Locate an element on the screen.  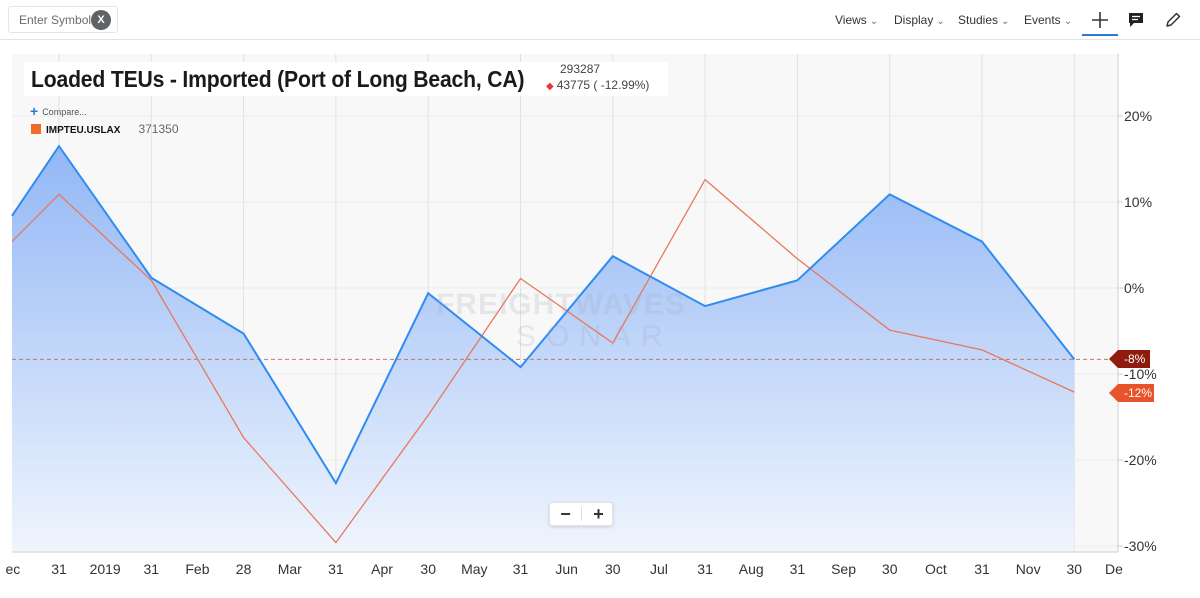
events-menu: Events ⌄ is located at coordinates (1048, 20).